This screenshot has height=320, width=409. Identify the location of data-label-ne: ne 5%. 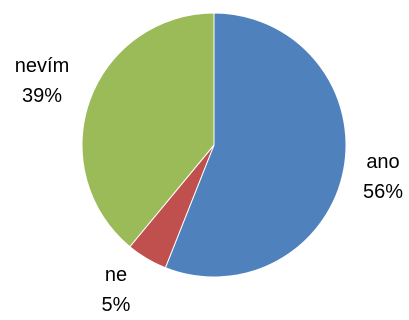
(116, 290).